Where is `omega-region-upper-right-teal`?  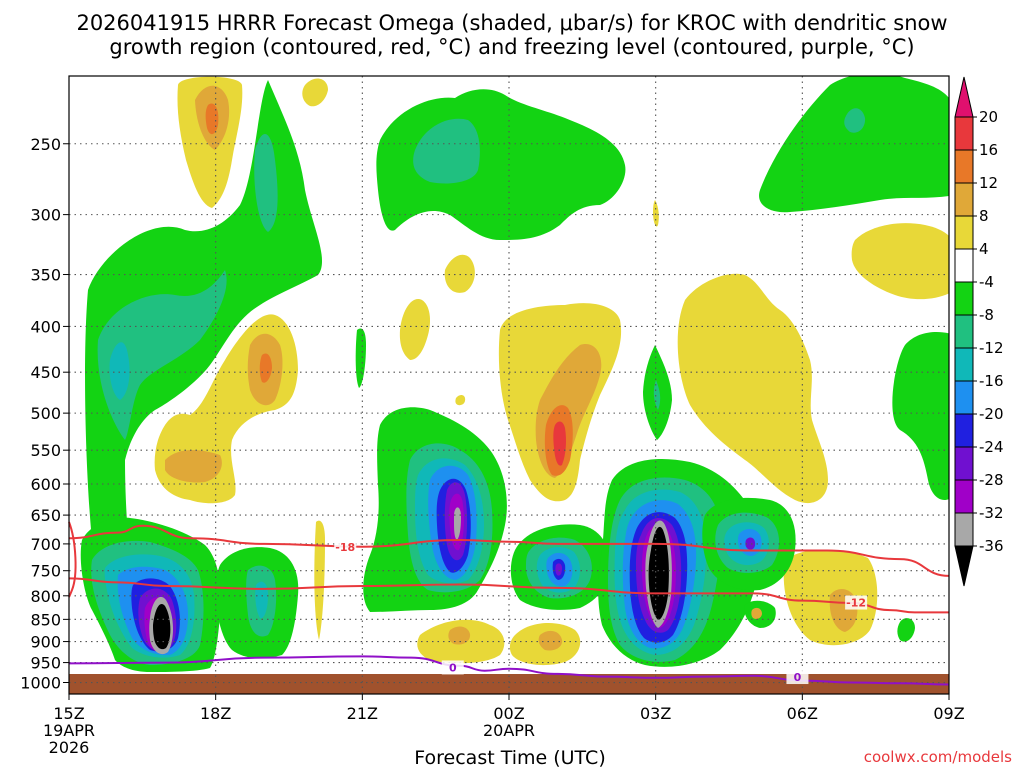
omega-region-upper-right-teal is located at coordinates (855, 120).